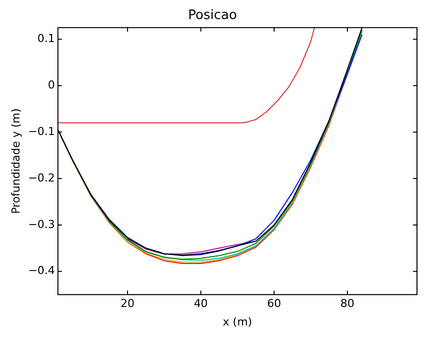  Describe the element at coordinates (15, 161) in the screenshot. I see `y-axis-title: Profundidade y (m)` at that location.